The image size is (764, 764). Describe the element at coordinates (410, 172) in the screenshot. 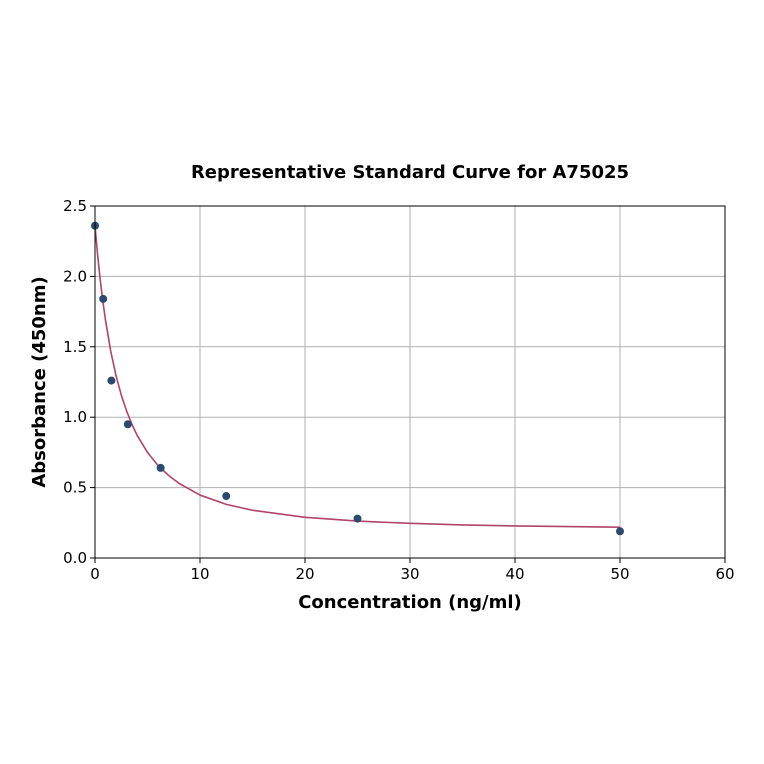

I see `chart-title: Representative Standard Curve for A75025` at that location.